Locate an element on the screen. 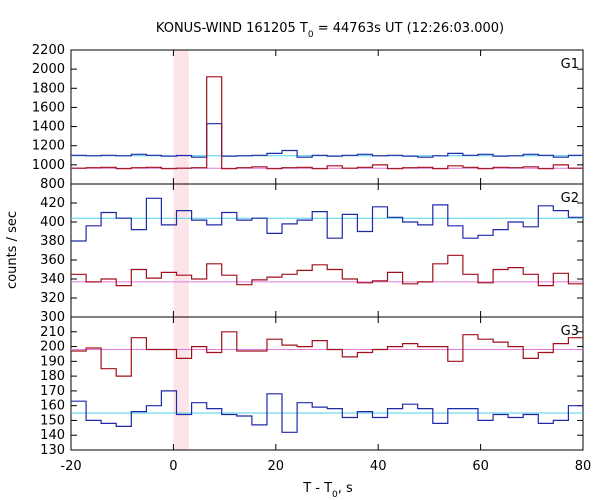  y-tick-label: 190 is located at coordinates (52, 361).